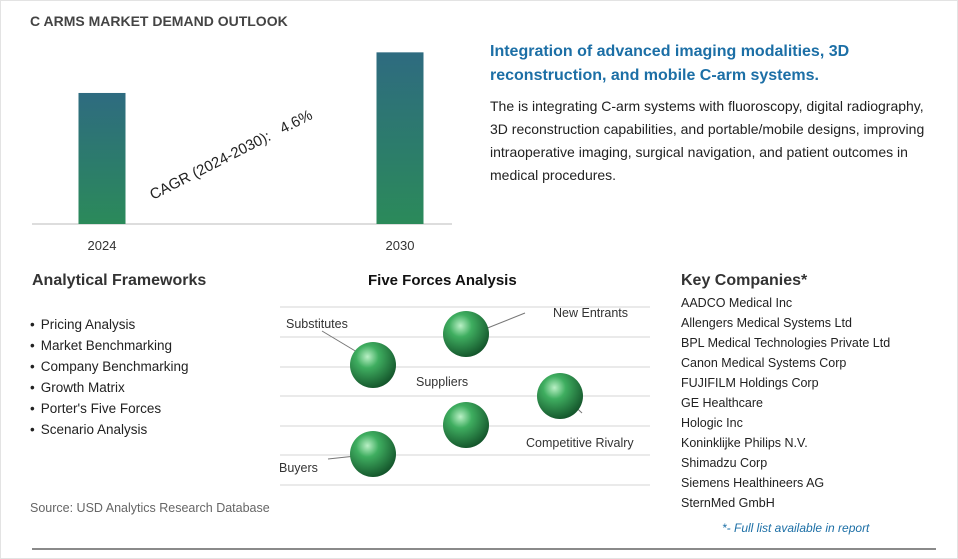 This screenshot has width=958, height=559. I want to click on framework-item: Scenario Analysis, so click(109, 429).